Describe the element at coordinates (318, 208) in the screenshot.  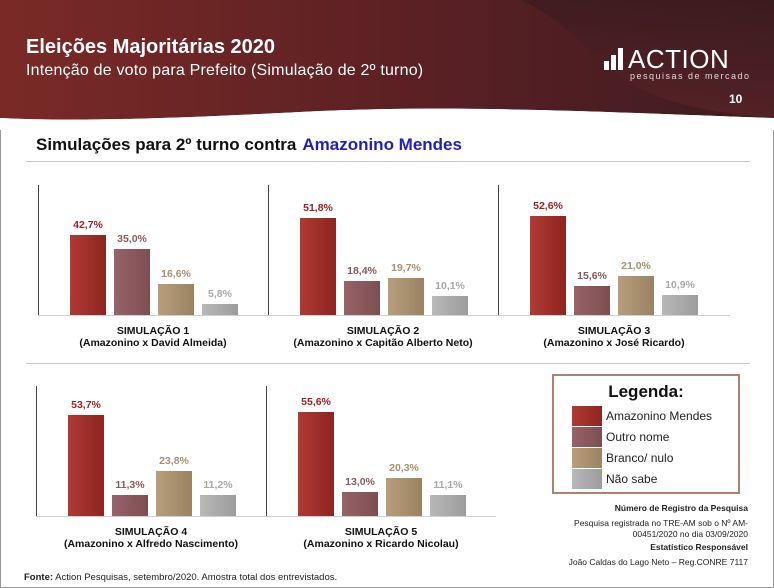
I see `value-label-amazonino: 51,8%` at that location.